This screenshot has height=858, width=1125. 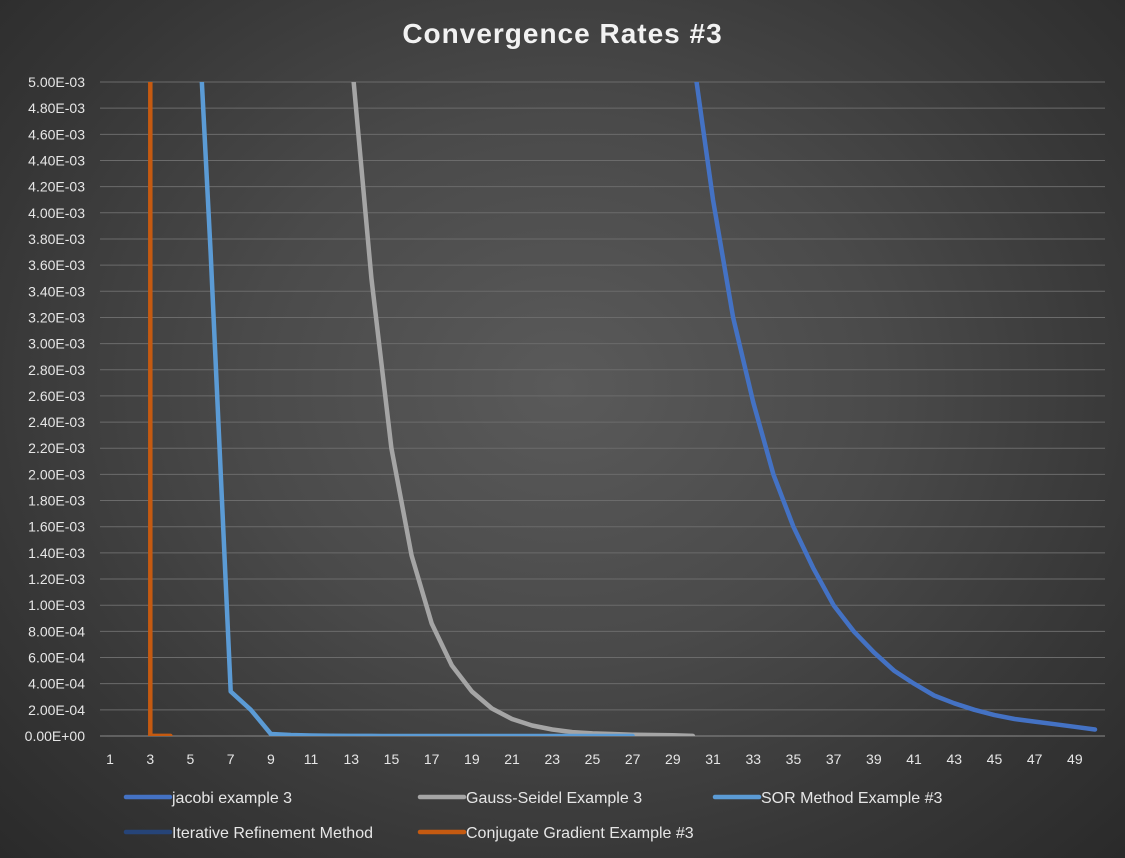 What do you see at coordinates (110, 759) in the screenshot?
I see `x-tick-label: 1` at bounding box center [110, 759].